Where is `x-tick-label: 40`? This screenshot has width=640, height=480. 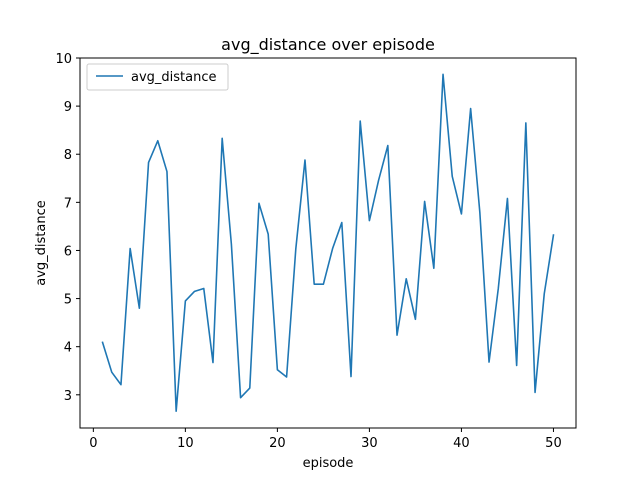 x-tick-label: 40 is located at coordinates (461, 443).